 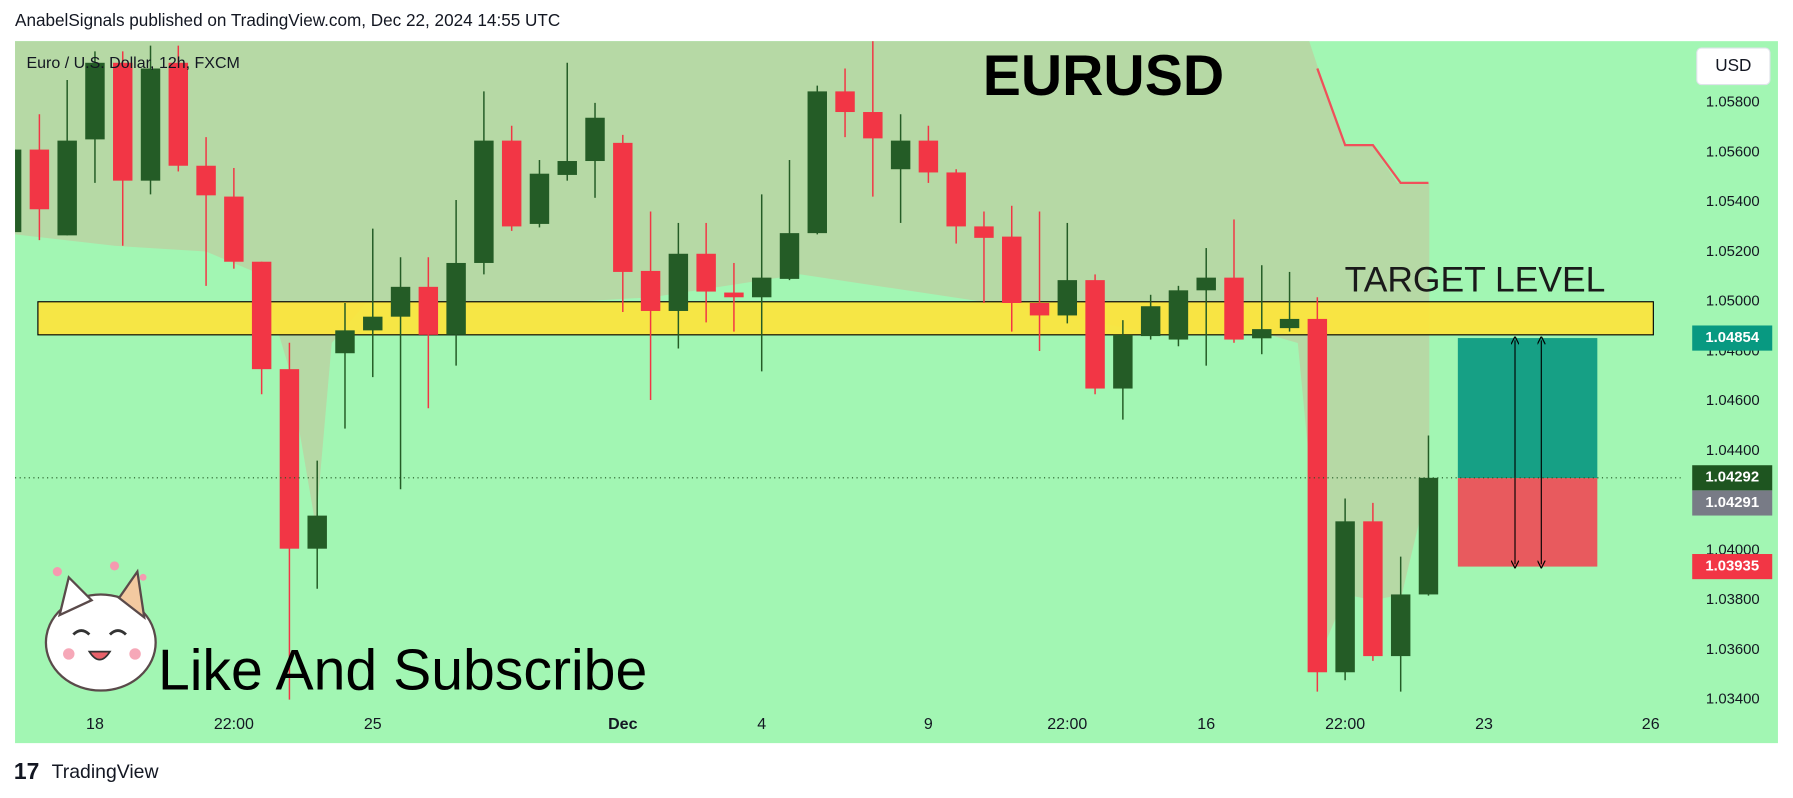 I want to click on brand: TradingView, so click(x=106, y=772).